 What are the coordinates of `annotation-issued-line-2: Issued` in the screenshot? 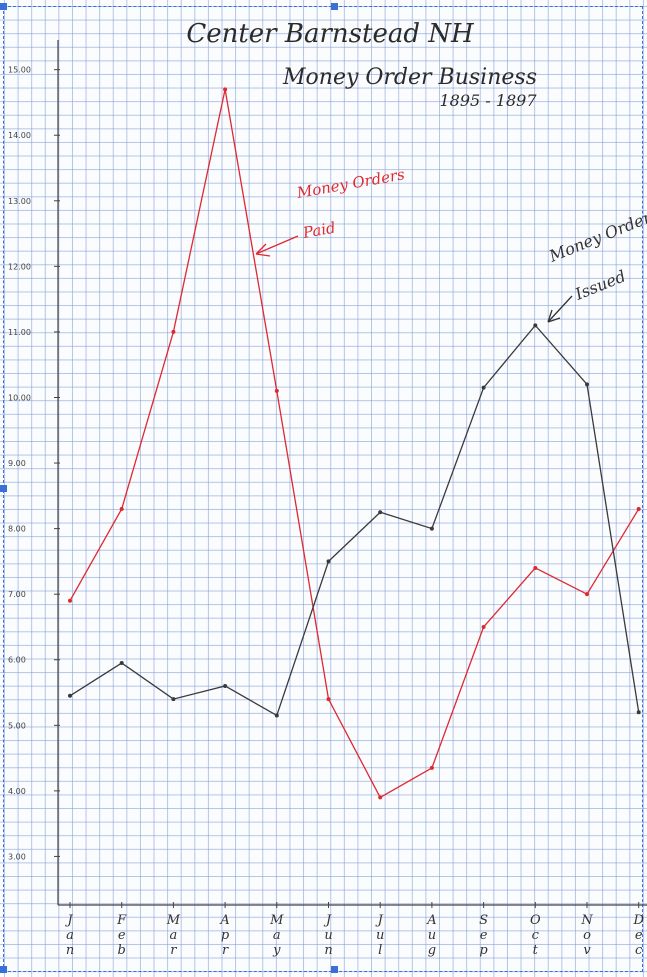 It's located at (599, 285).